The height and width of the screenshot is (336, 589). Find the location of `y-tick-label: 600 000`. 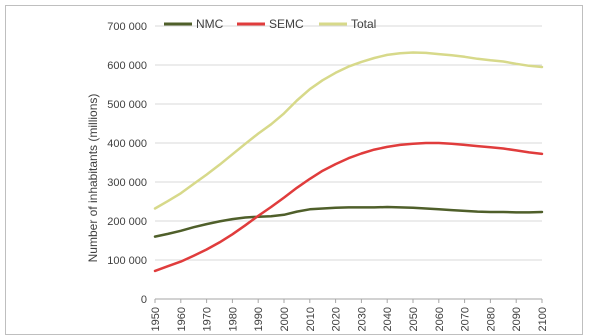

y-tick-label: 600 000 is located at coordinates (127, 66).